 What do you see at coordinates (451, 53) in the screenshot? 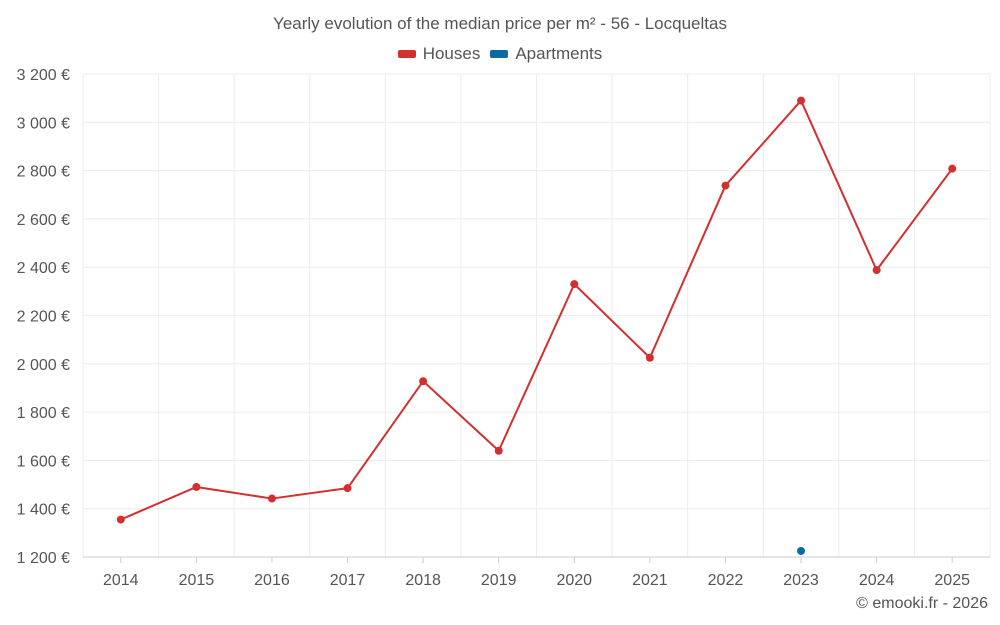
I see `legend-label-houses: Houses` at bounding box center [451, 53].